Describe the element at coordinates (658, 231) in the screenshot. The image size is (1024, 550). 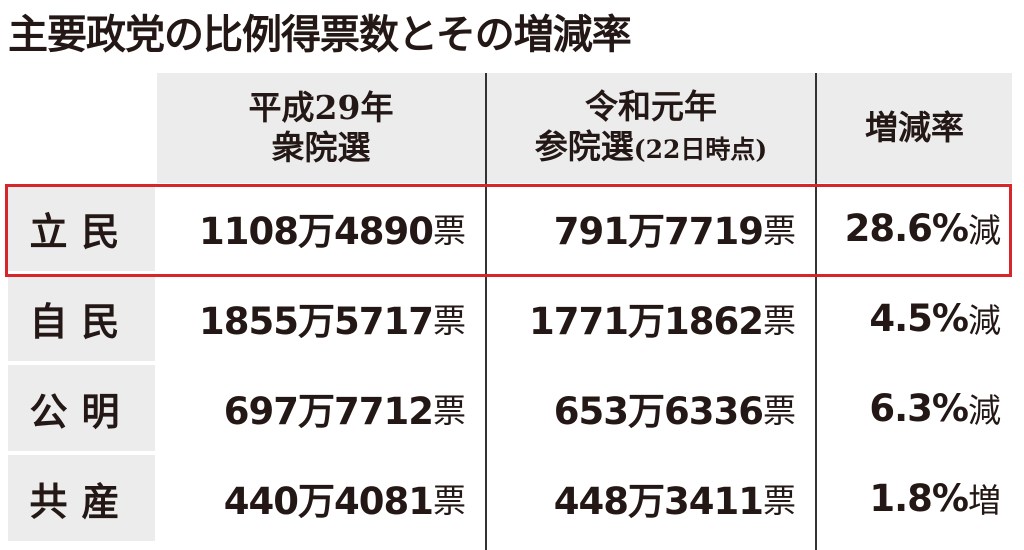
I see `row-votes-2019-value: 791万7719` at that location.